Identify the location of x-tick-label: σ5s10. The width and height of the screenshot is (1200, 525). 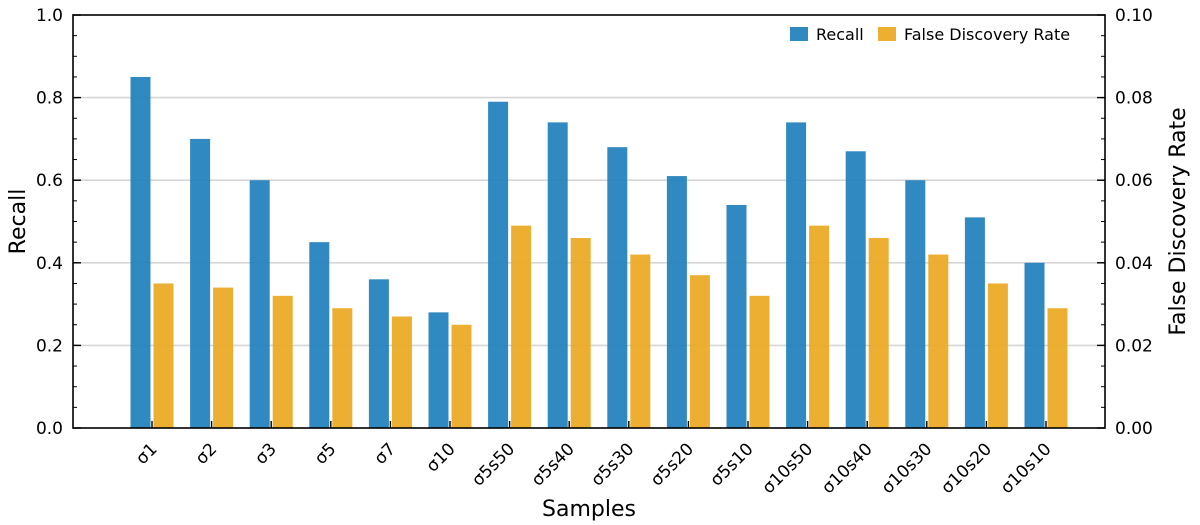
(732, 464).